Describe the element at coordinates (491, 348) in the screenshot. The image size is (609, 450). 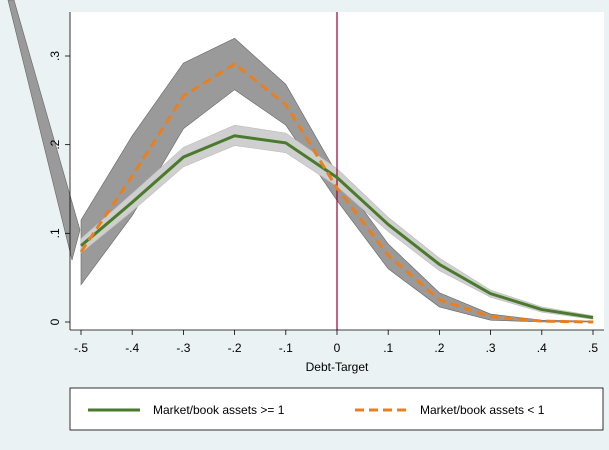
I see `x-tick-label: .3` at that location.